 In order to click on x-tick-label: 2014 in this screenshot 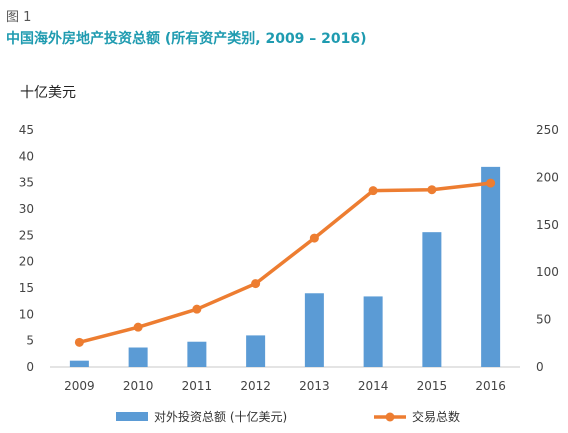, I will do `click(373, 386)`.